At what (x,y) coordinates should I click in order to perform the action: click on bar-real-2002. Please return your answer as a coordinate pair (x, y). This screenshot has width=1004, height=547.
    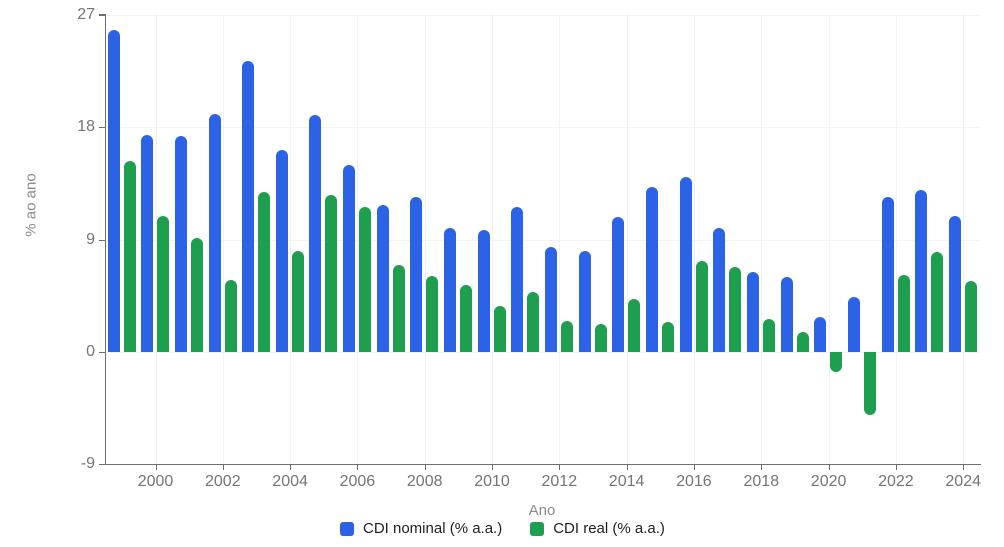
    Looking at the image, I should click on (230, 315).